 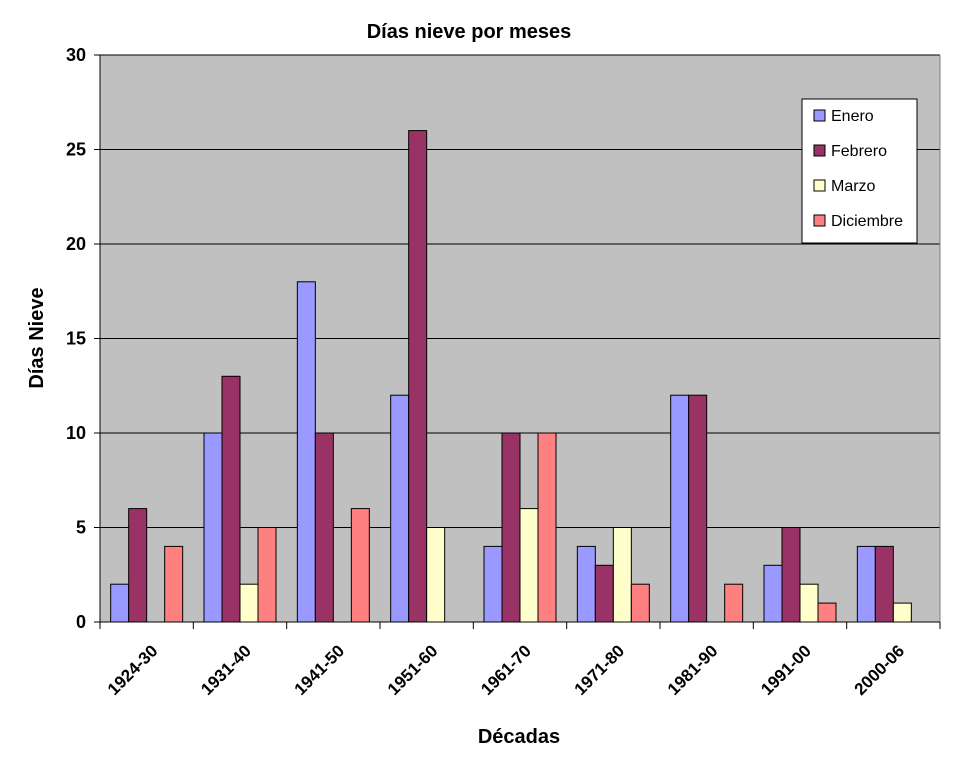 I want to click on y-tick-label: 5, so click(x=81, y=528).